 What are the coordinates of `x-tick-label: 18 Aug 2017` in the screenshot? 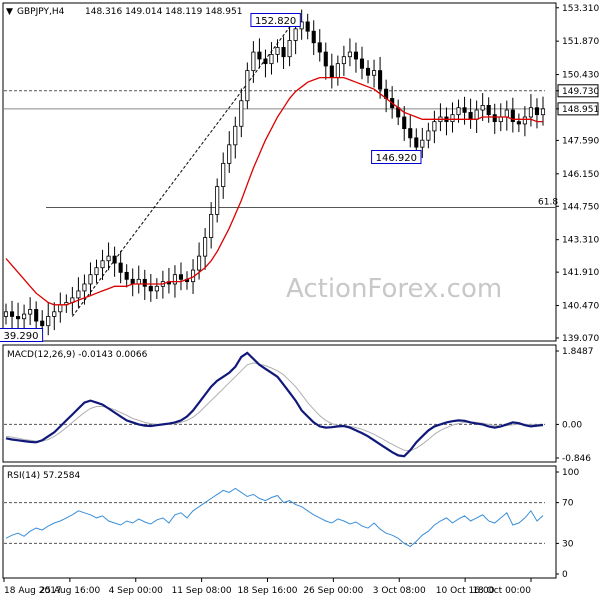 It's located at (33, 591).